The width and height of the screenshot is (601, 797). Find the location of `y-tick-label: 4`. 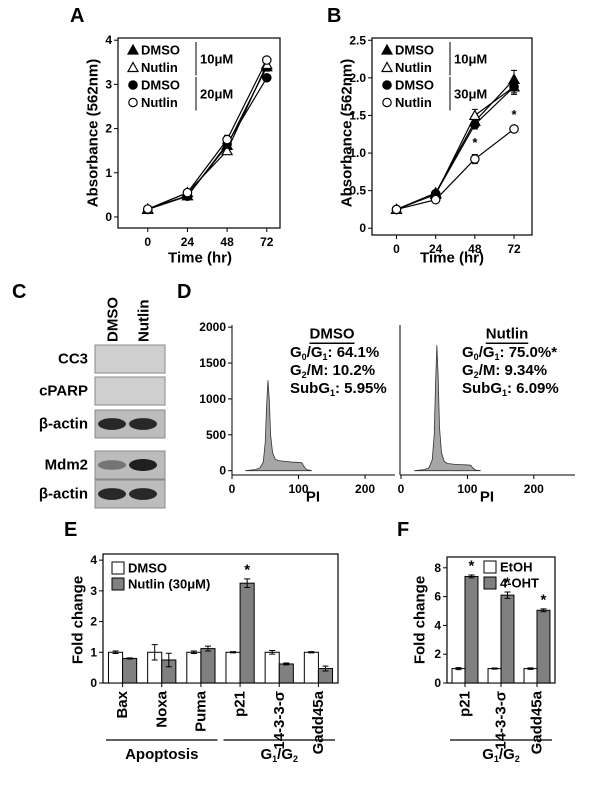

y-tick-label: 4 is located at coordinates (93, 560).